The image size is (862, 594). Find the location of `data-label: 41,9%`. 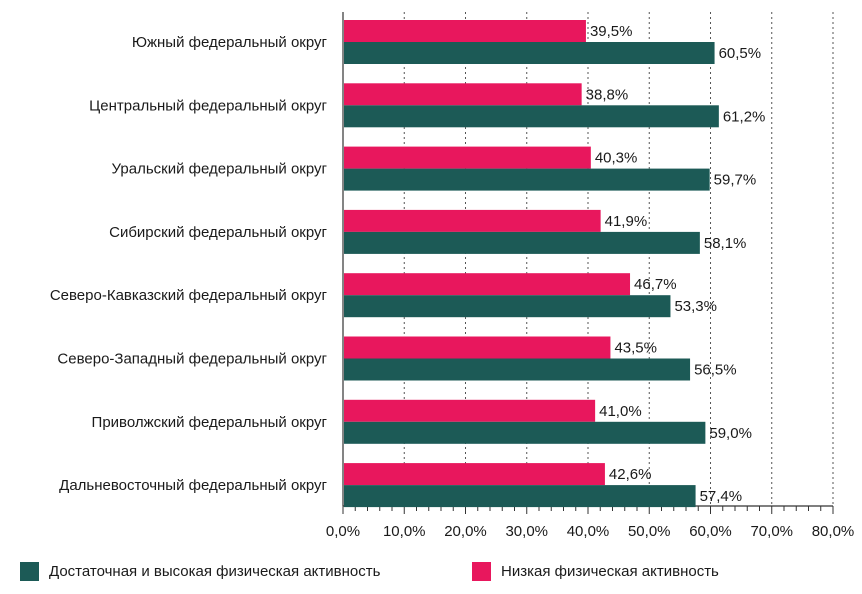

data-label: 41,9% is located at coordinates (626, 221).